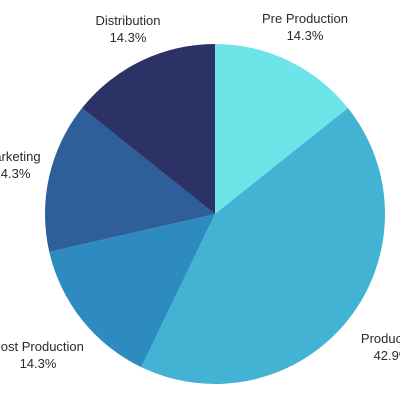 Image resolution: width=400 pixels, height=400 pixels. What do you see at coordinates (42, 346) in the screenshot?
I see `slice-label-name: Post Production` at bounding box center [42, 346].